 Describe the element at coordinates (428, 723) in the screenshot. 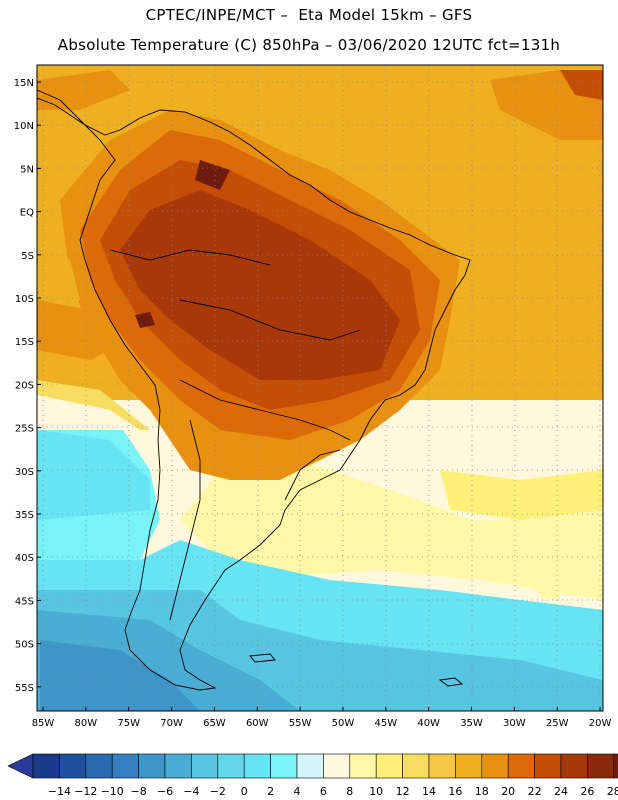

I see `lon-label: 40W` at that location.